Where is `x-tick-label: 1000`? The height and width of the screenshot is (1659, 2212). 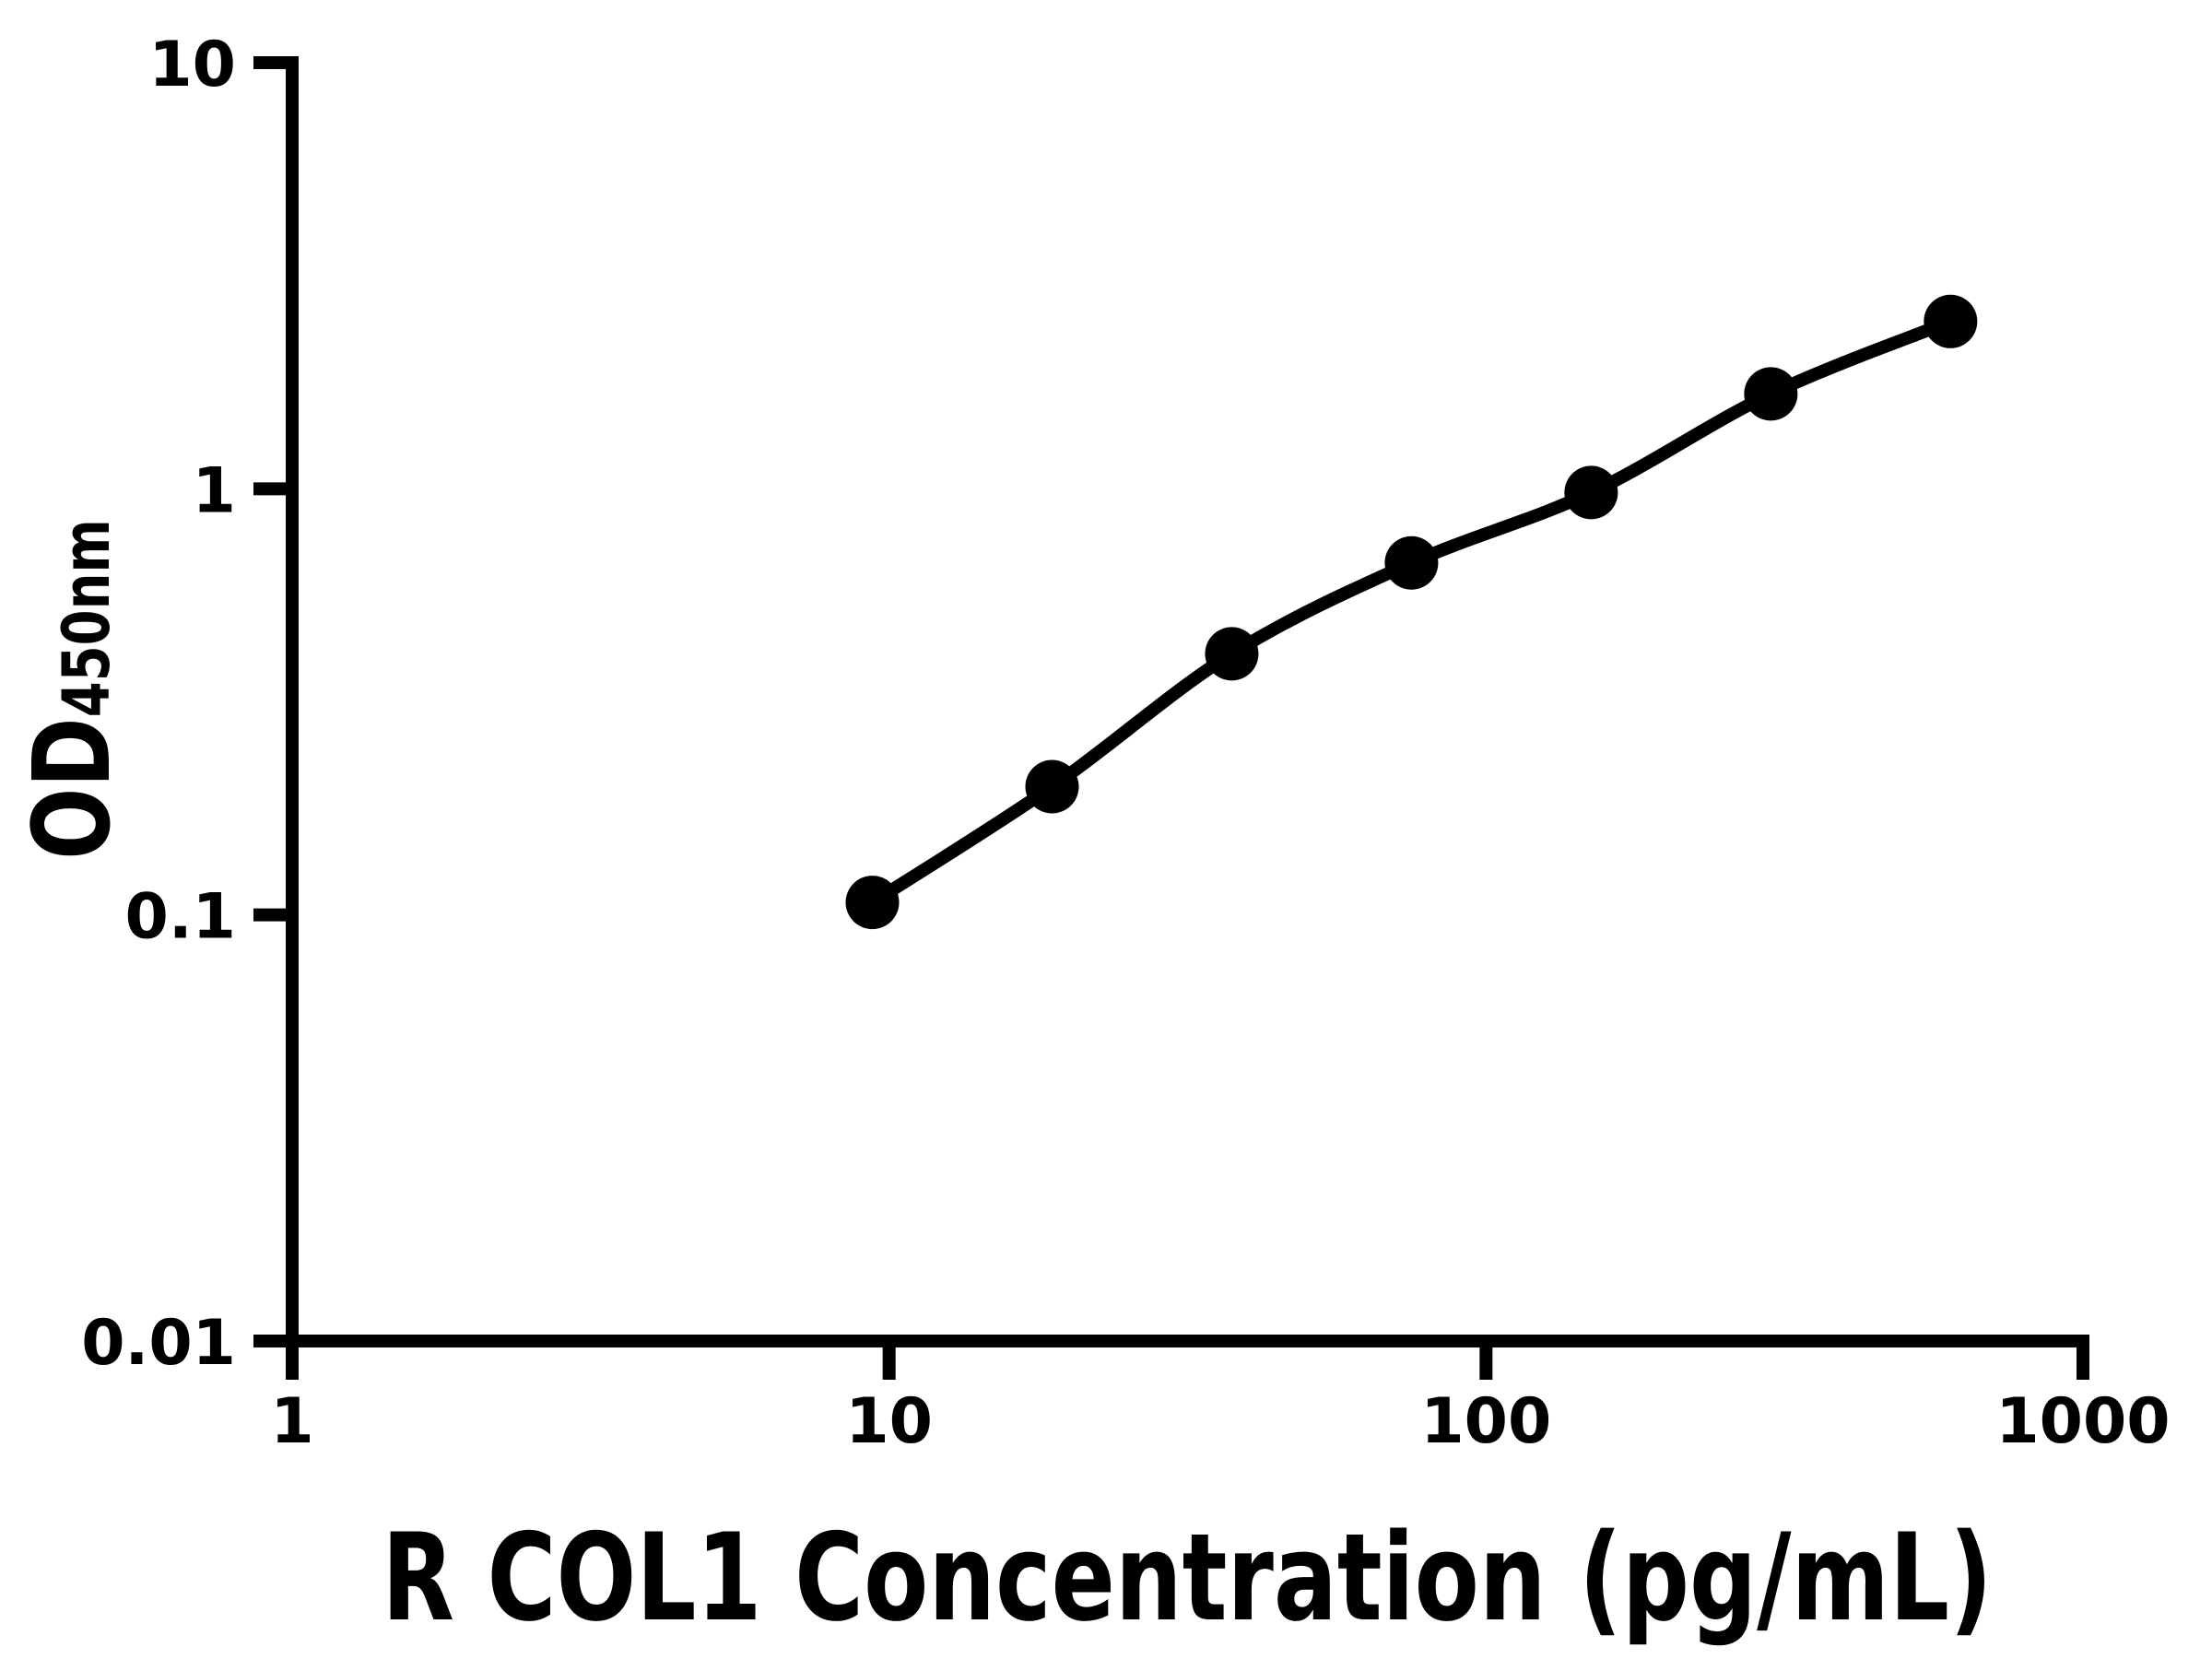 x-tick-label: 1000 is located at coordinates (2082, 1421).